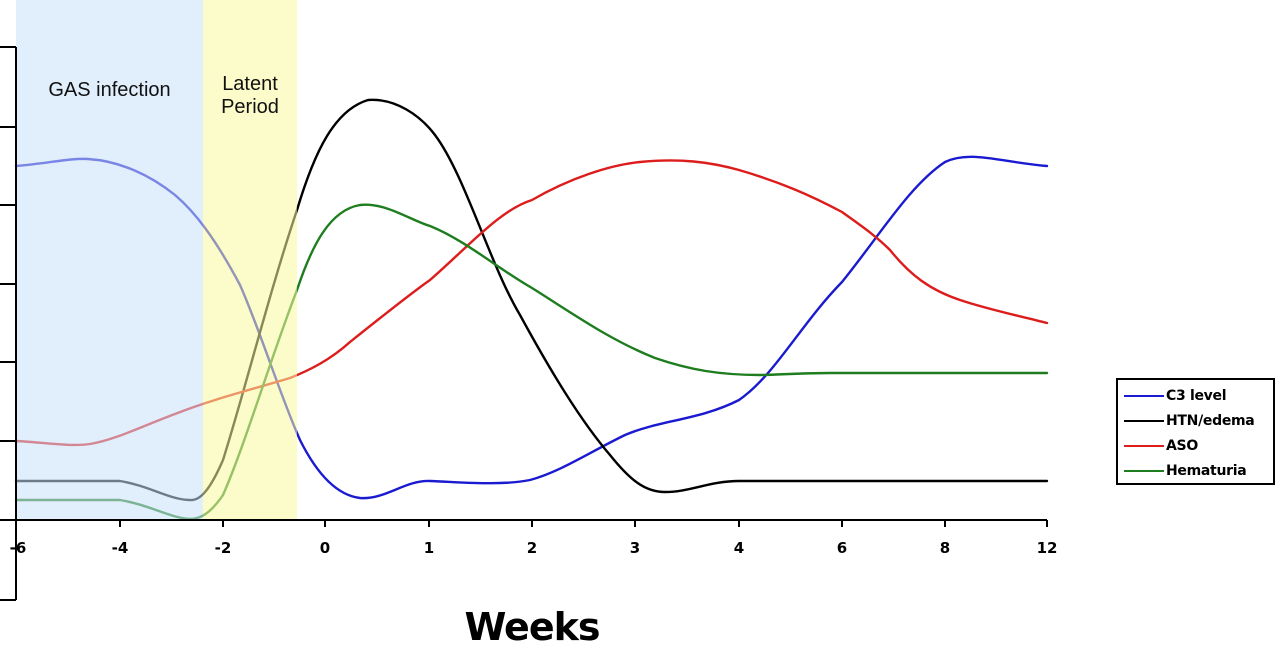 The height and width of the screenshot is (649, 1280). Describe the element at coordinates (1210, 420) in the screenshot. I see `legend-label: HTN/edema` at that location.